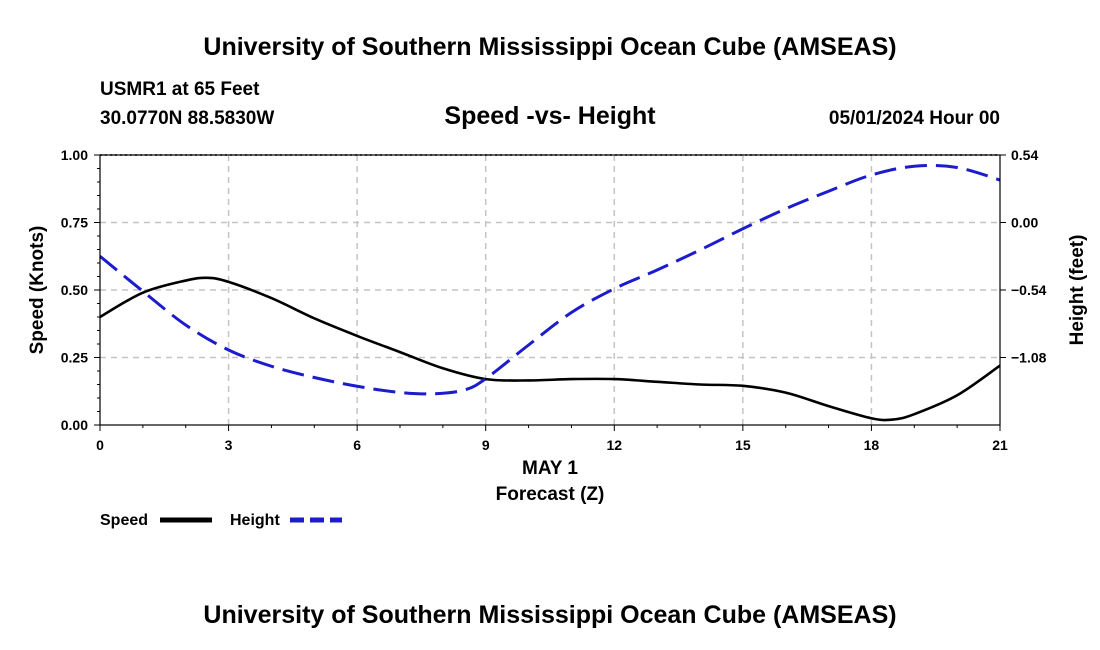 This screenshot has width=1100, height=650. I want to click on y-axis-left-label: Speed (Knots), so click(37, 290).